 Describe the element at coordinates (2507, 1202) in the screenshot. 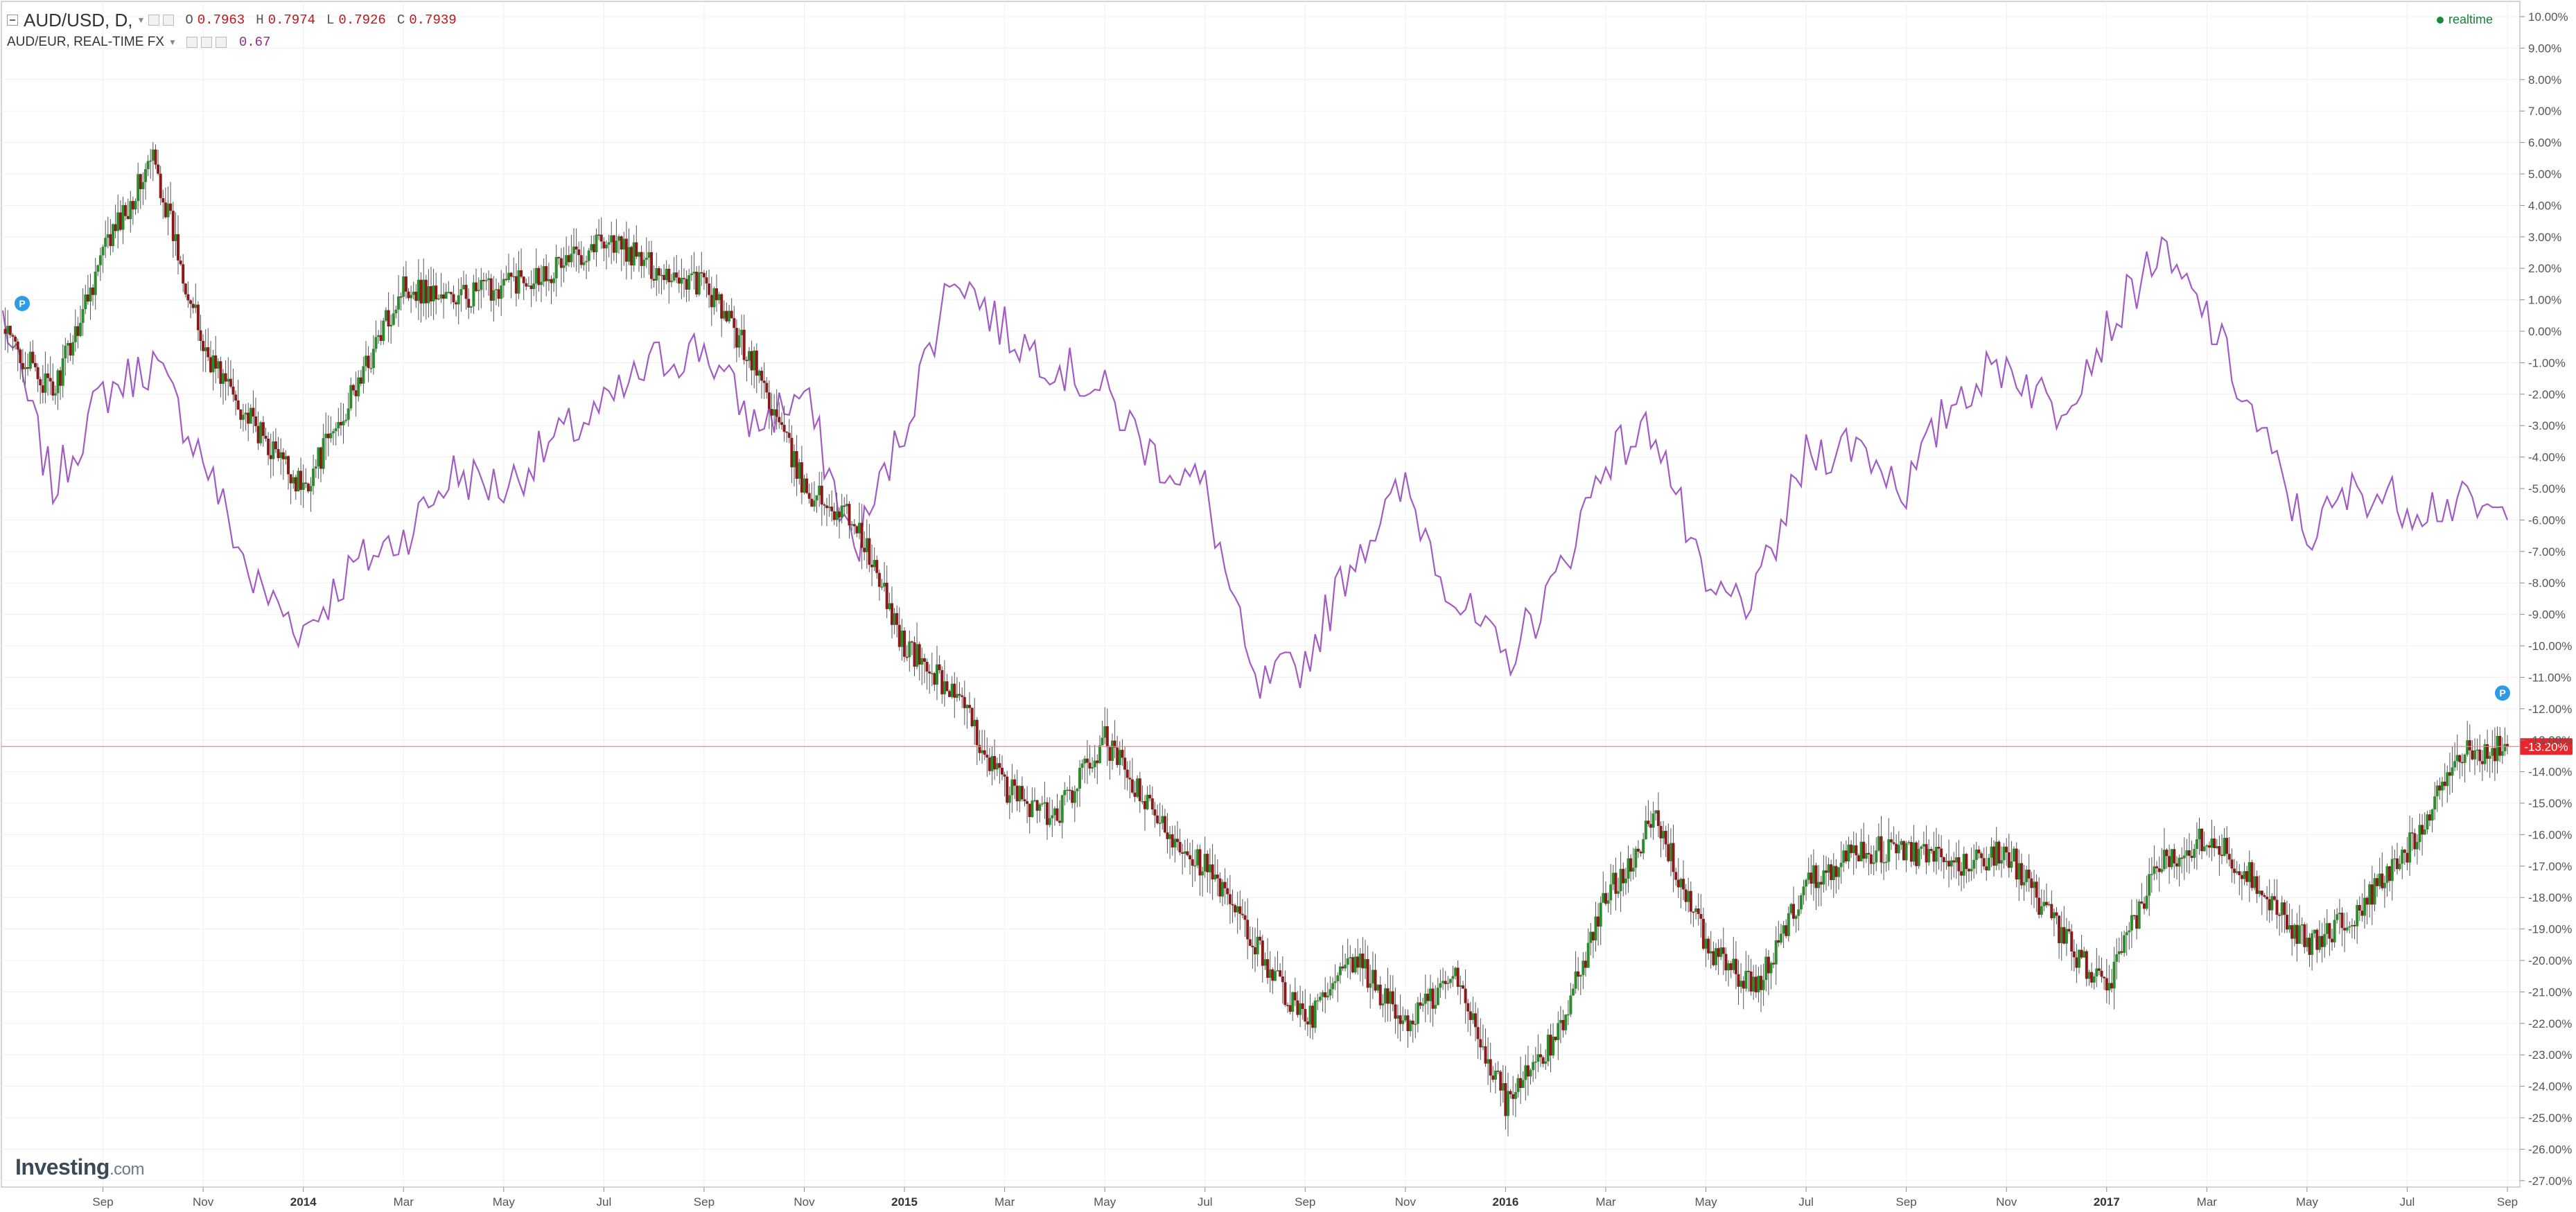

I see `x-tick-label: Sep` at that location.